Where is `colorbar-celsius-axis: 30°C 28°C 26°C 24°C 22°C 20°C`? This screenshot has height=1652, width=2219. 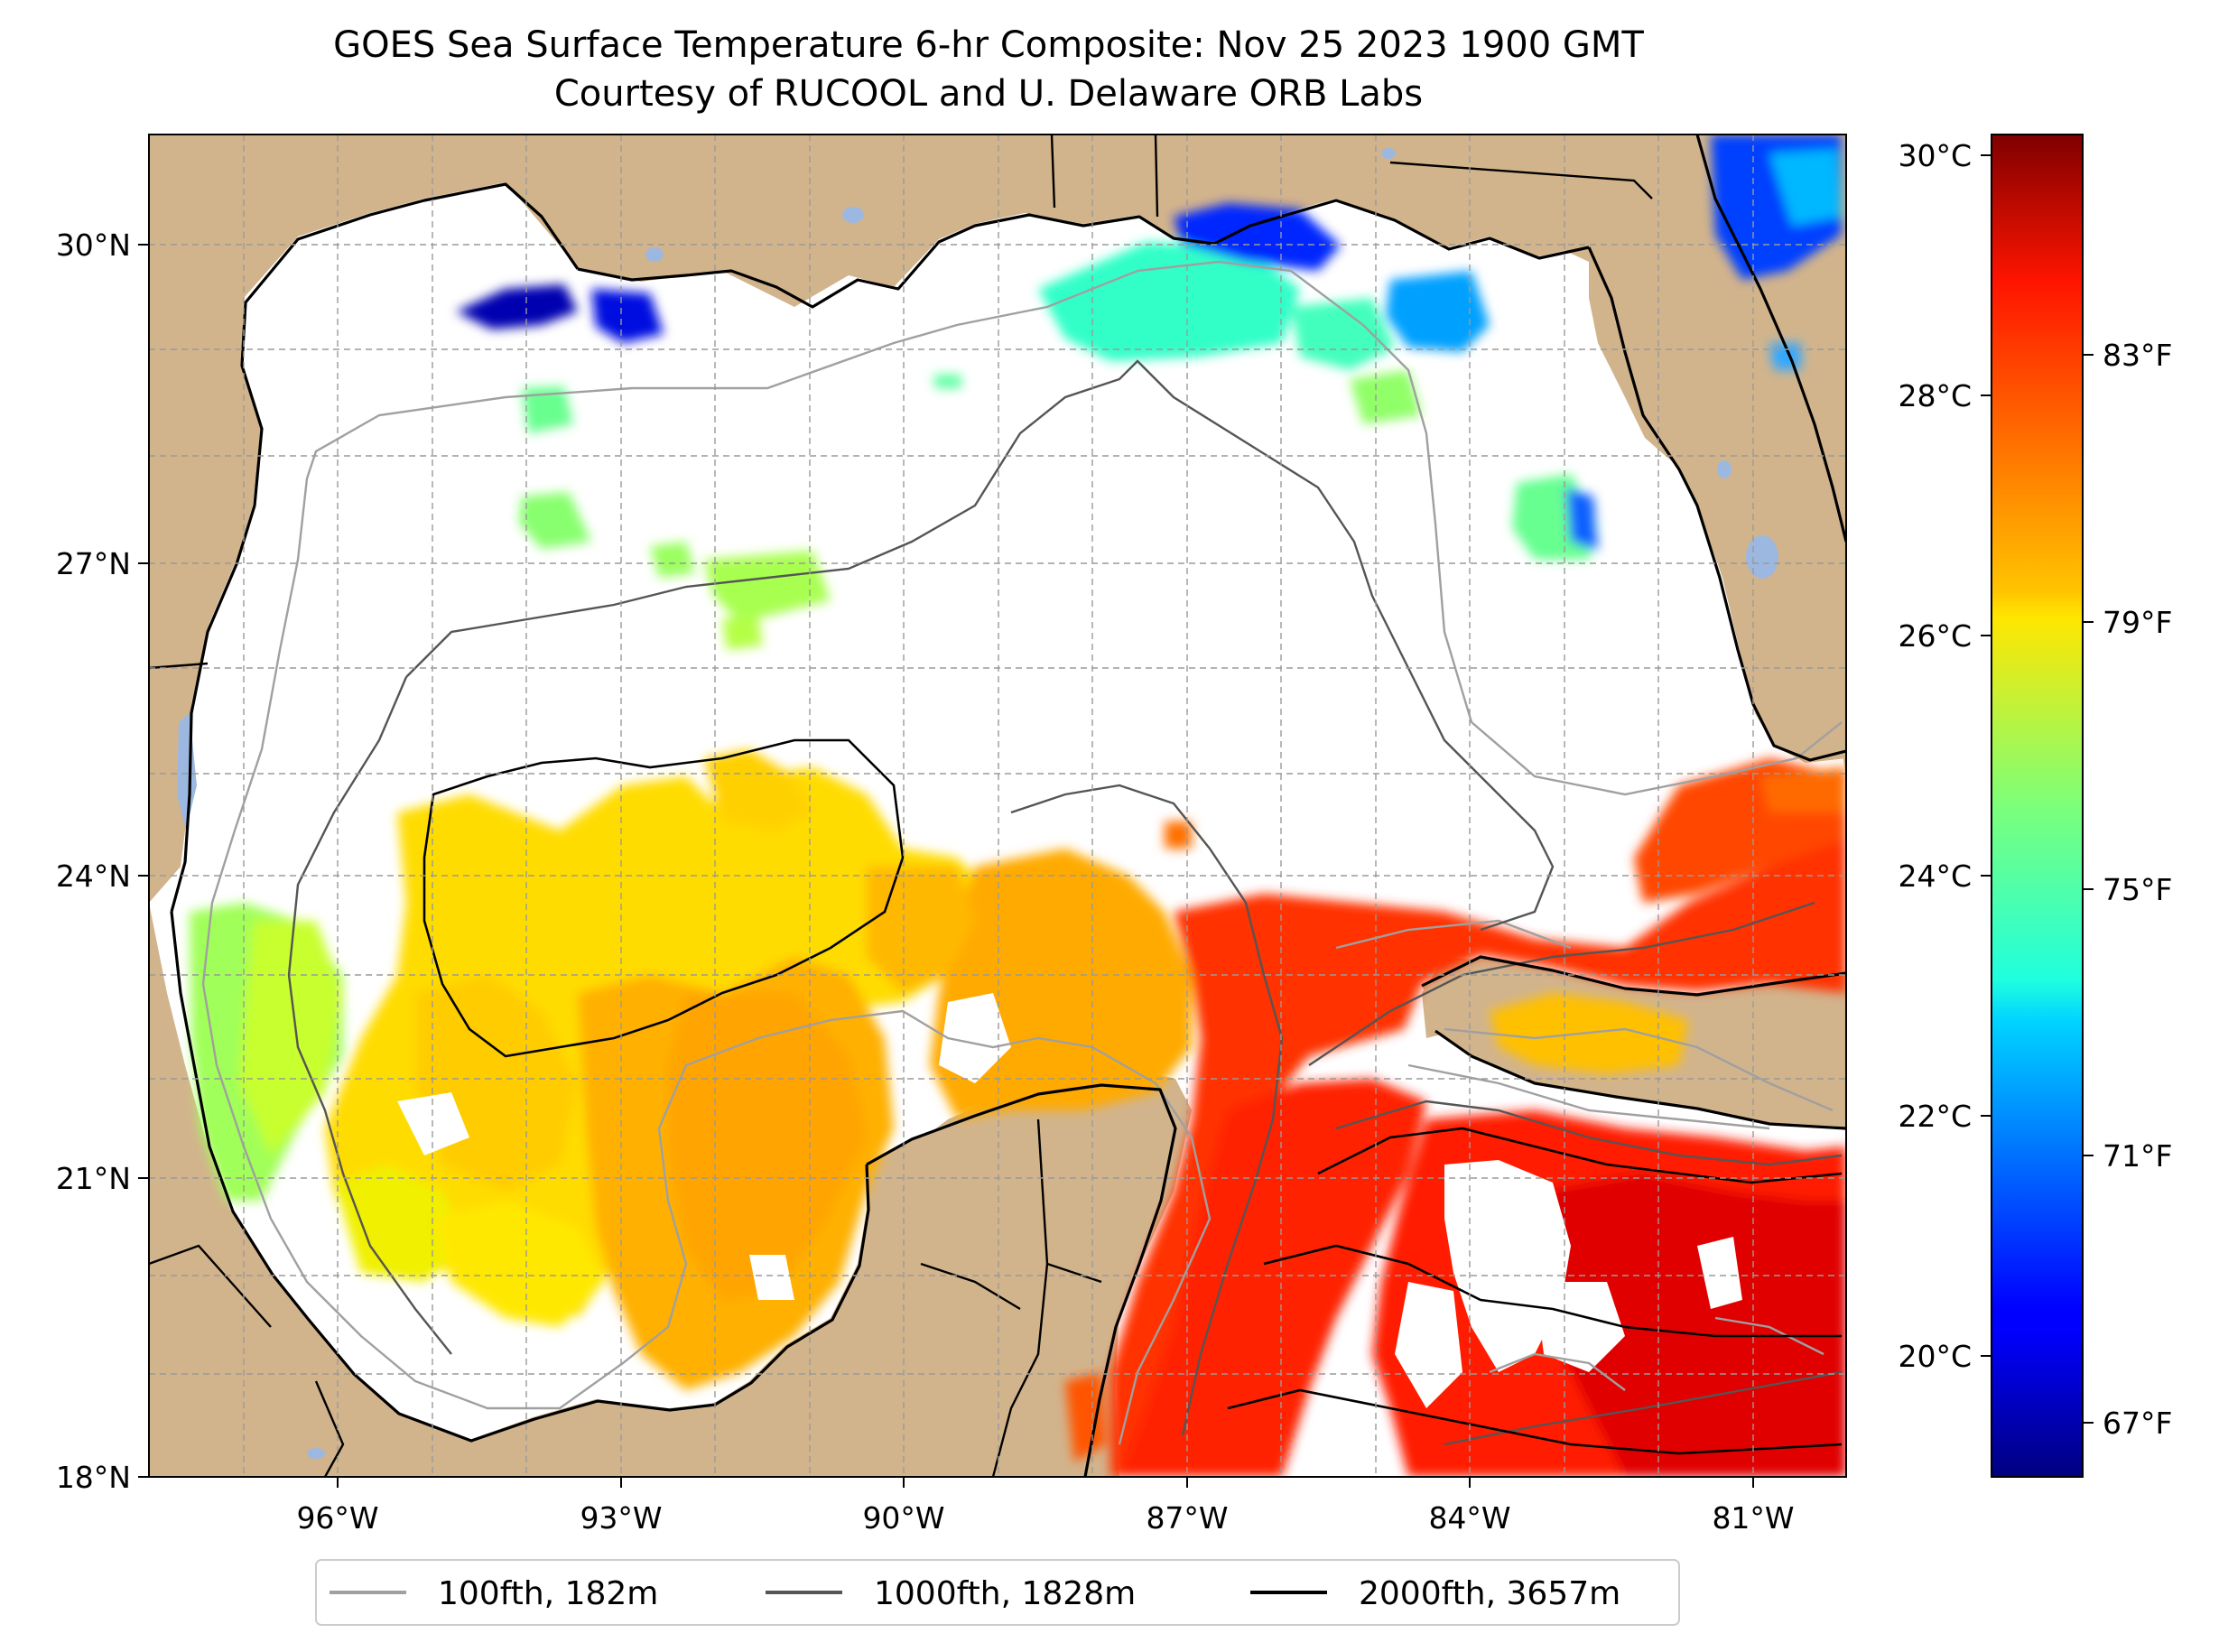 colorbar-celsius-axis: 30°C 28°C 26°C 24°C 22°C 20°C is located at coordinates (1945, 756).